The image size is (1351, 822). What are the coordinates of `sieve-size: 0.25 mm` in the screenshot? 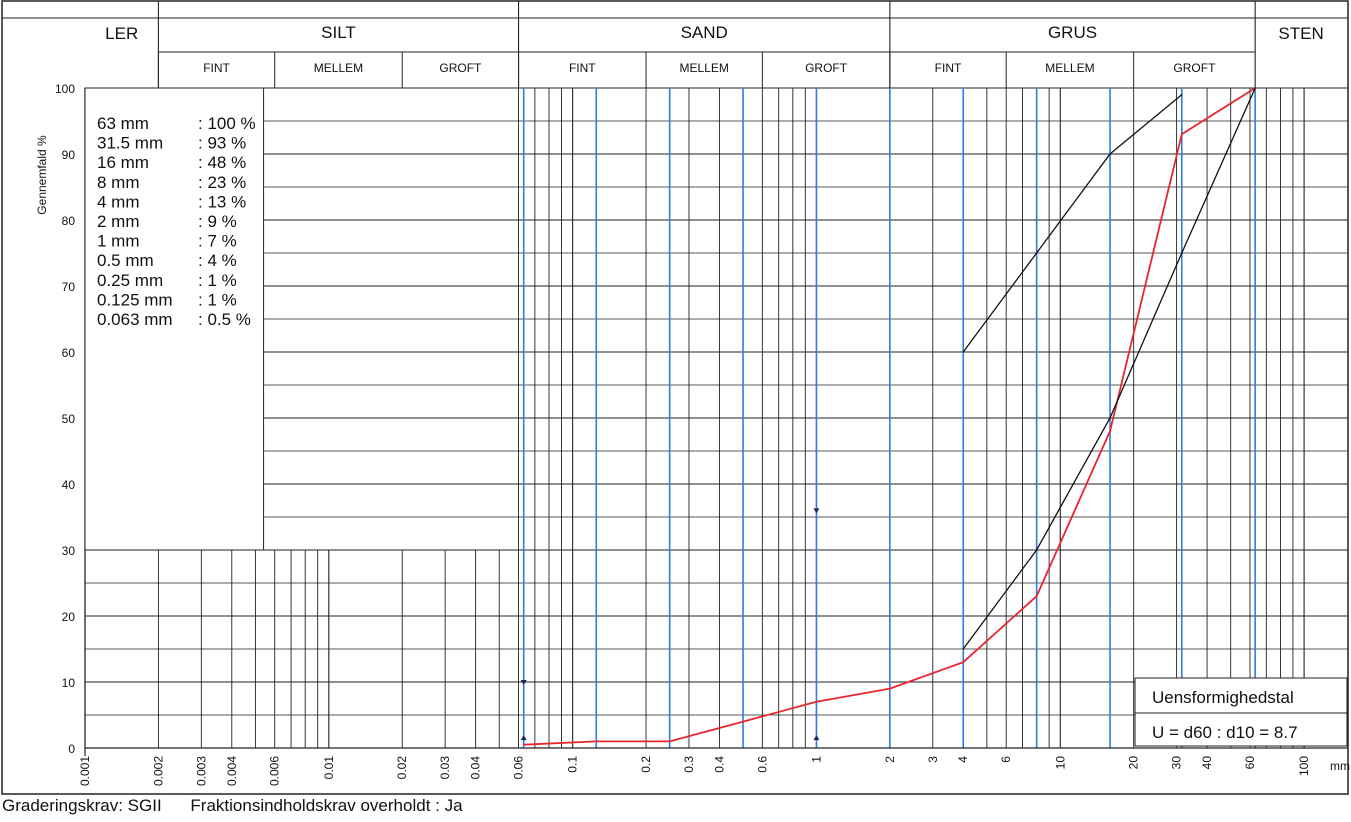 It's located at (130, 280).